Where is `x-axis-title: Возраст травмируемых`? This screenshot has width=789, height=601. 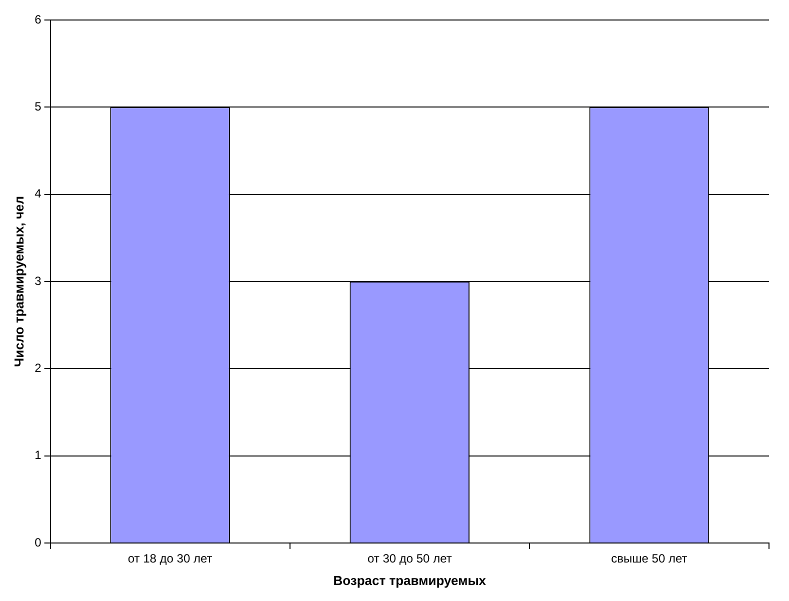 x-axis-title: Возраст травмируемых is located at coordinates (410, 580).